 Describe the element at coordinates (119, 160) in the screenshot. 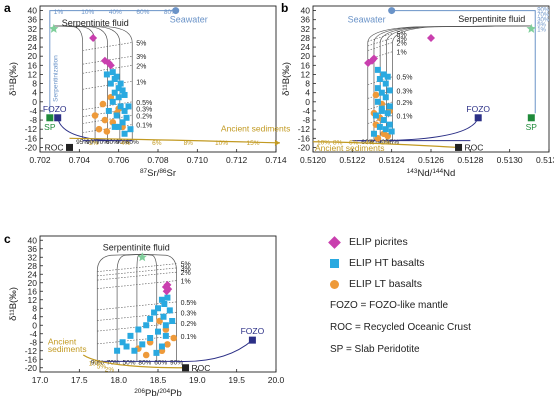

I see `x-tick-label: 0.706` at that location.